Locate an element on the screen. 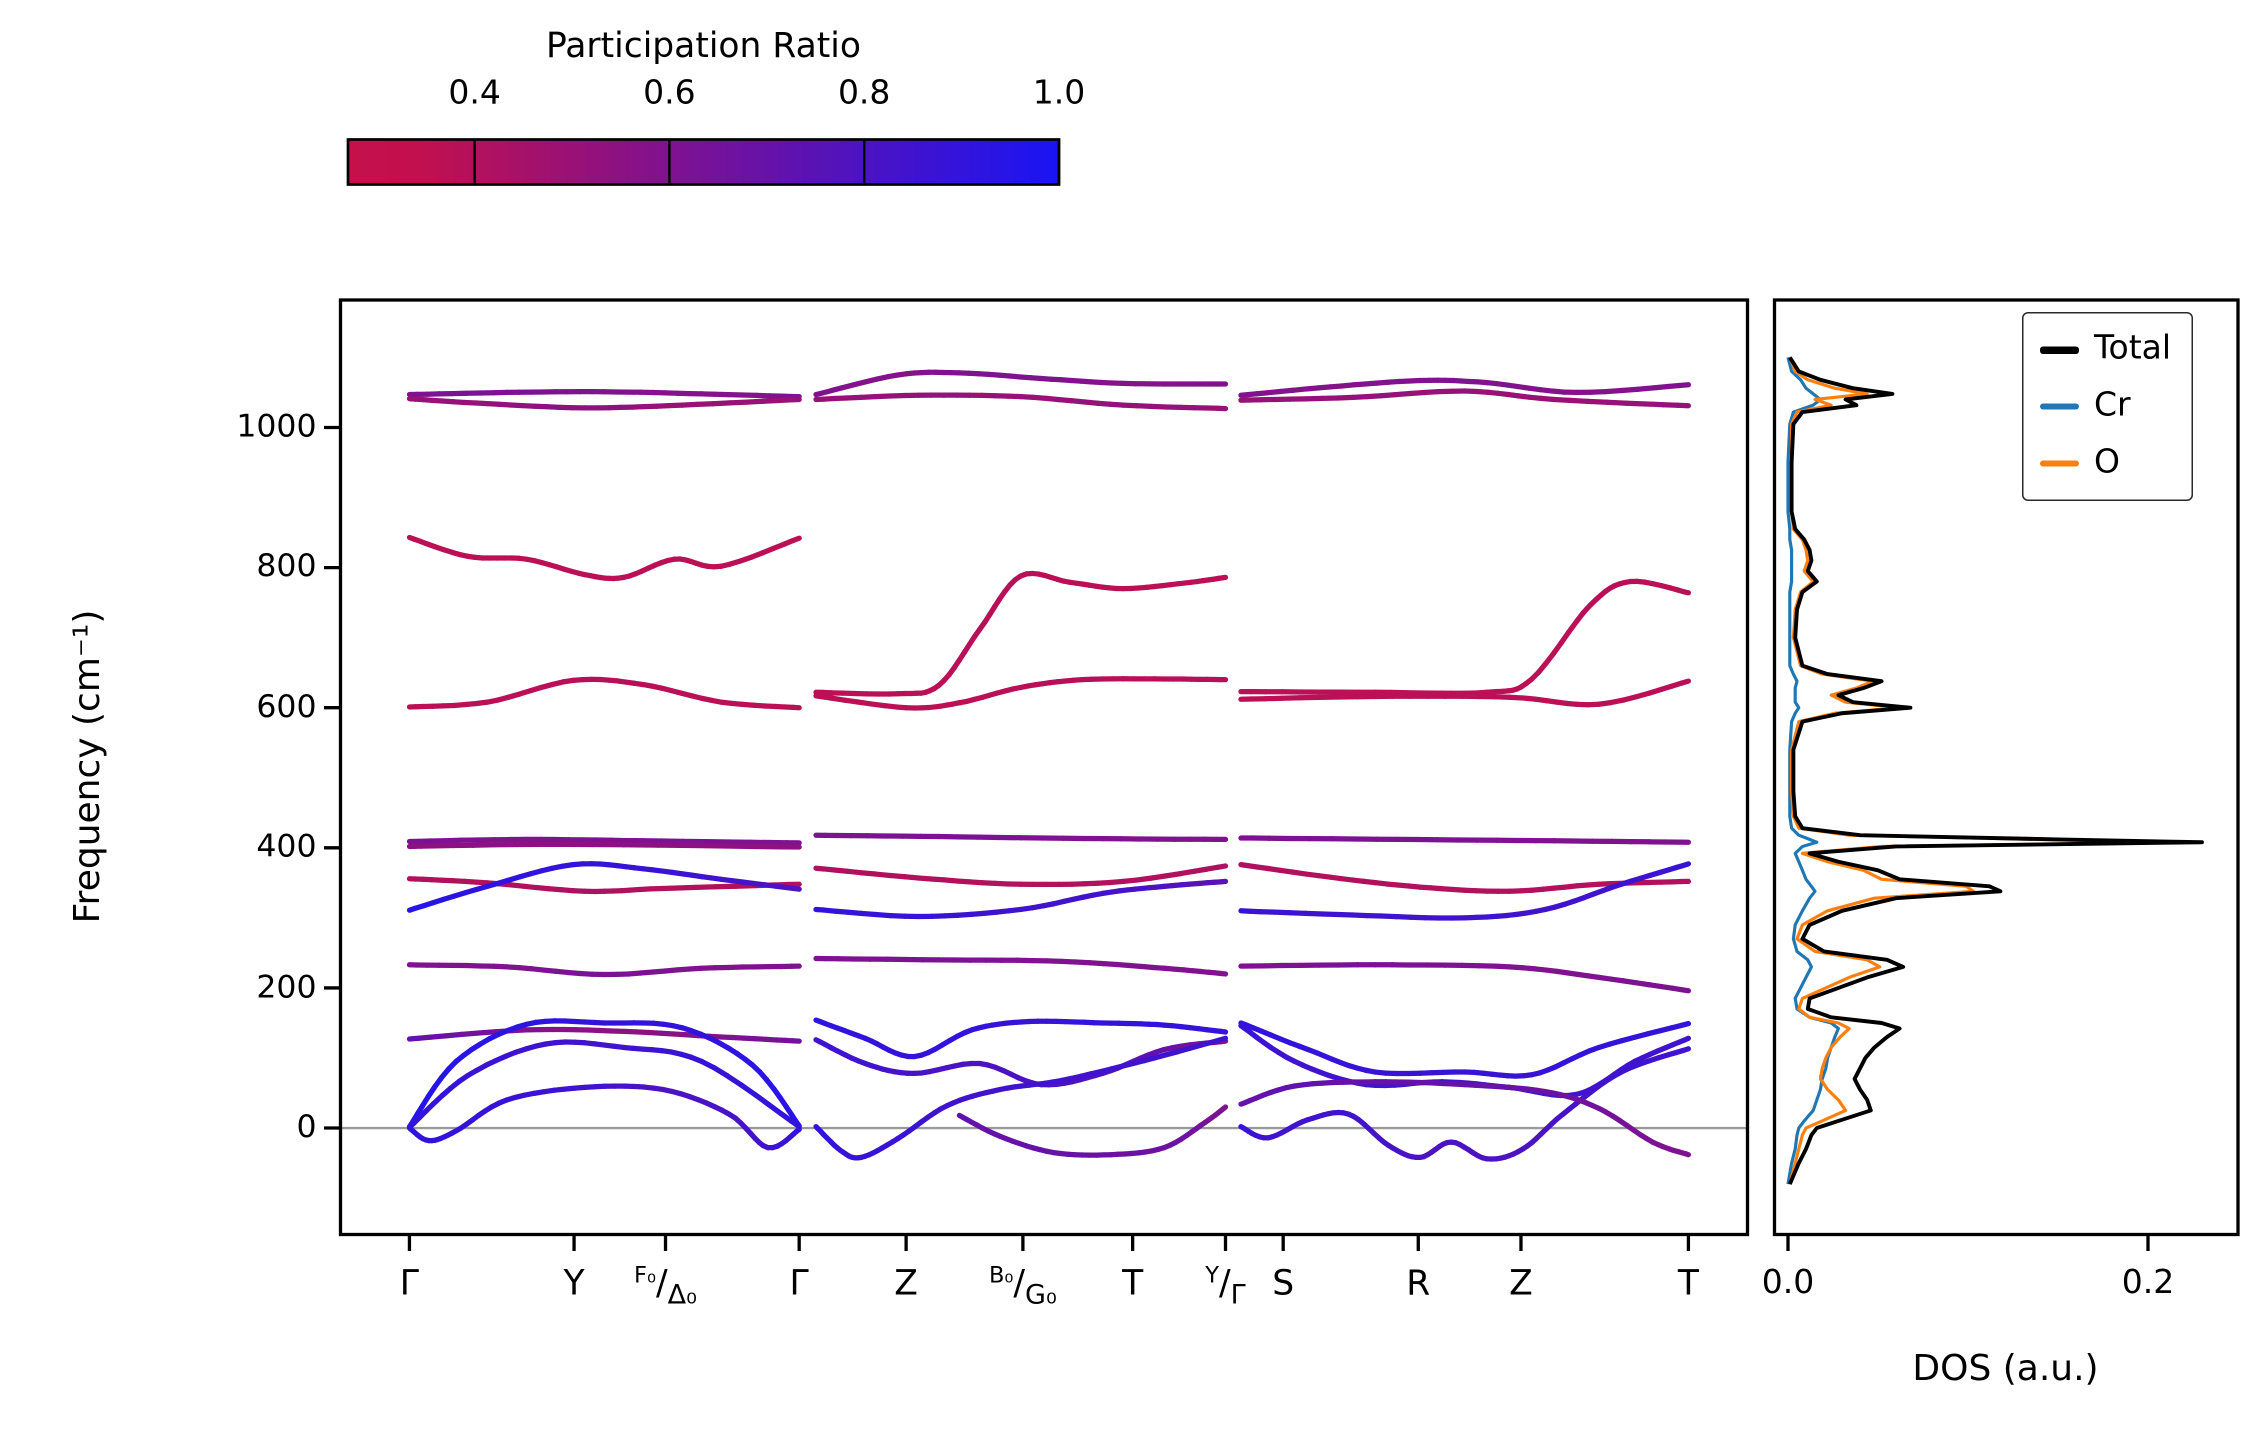 The height and width of the screenshot is (1455, 2259). dos-tick-label: 0.0 is located at coordinates (1788, 1283).